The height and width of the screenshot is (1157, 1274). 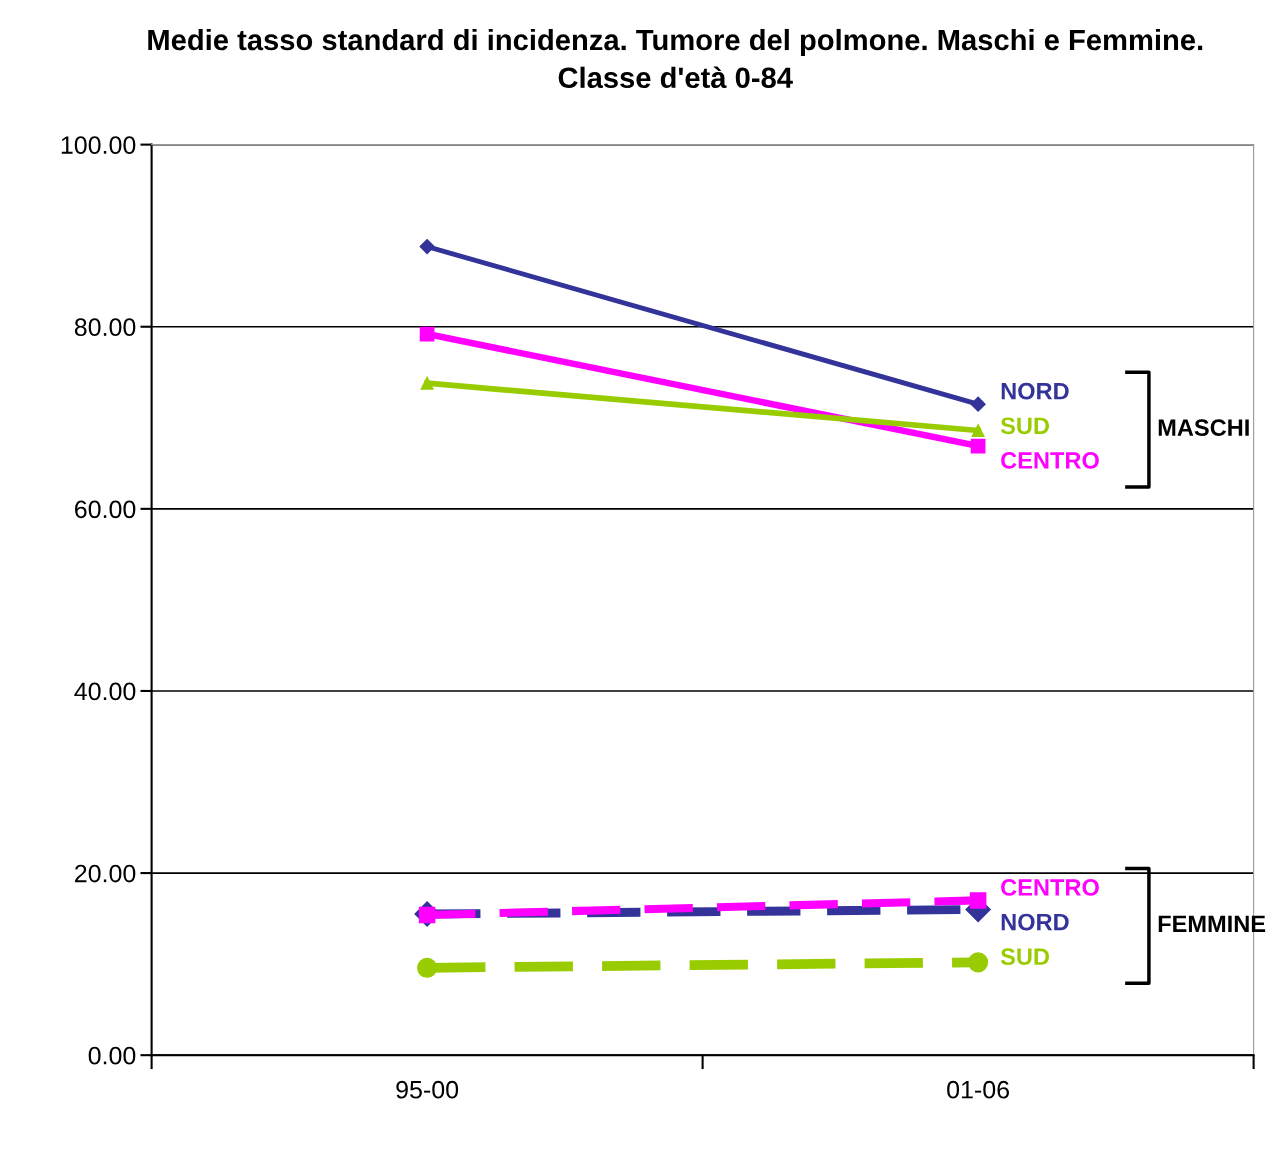 What do you see at coordinates (98, 145) in the screenshot?
I see `y-tick-label: 100.00` at bounding box center [98, 145].